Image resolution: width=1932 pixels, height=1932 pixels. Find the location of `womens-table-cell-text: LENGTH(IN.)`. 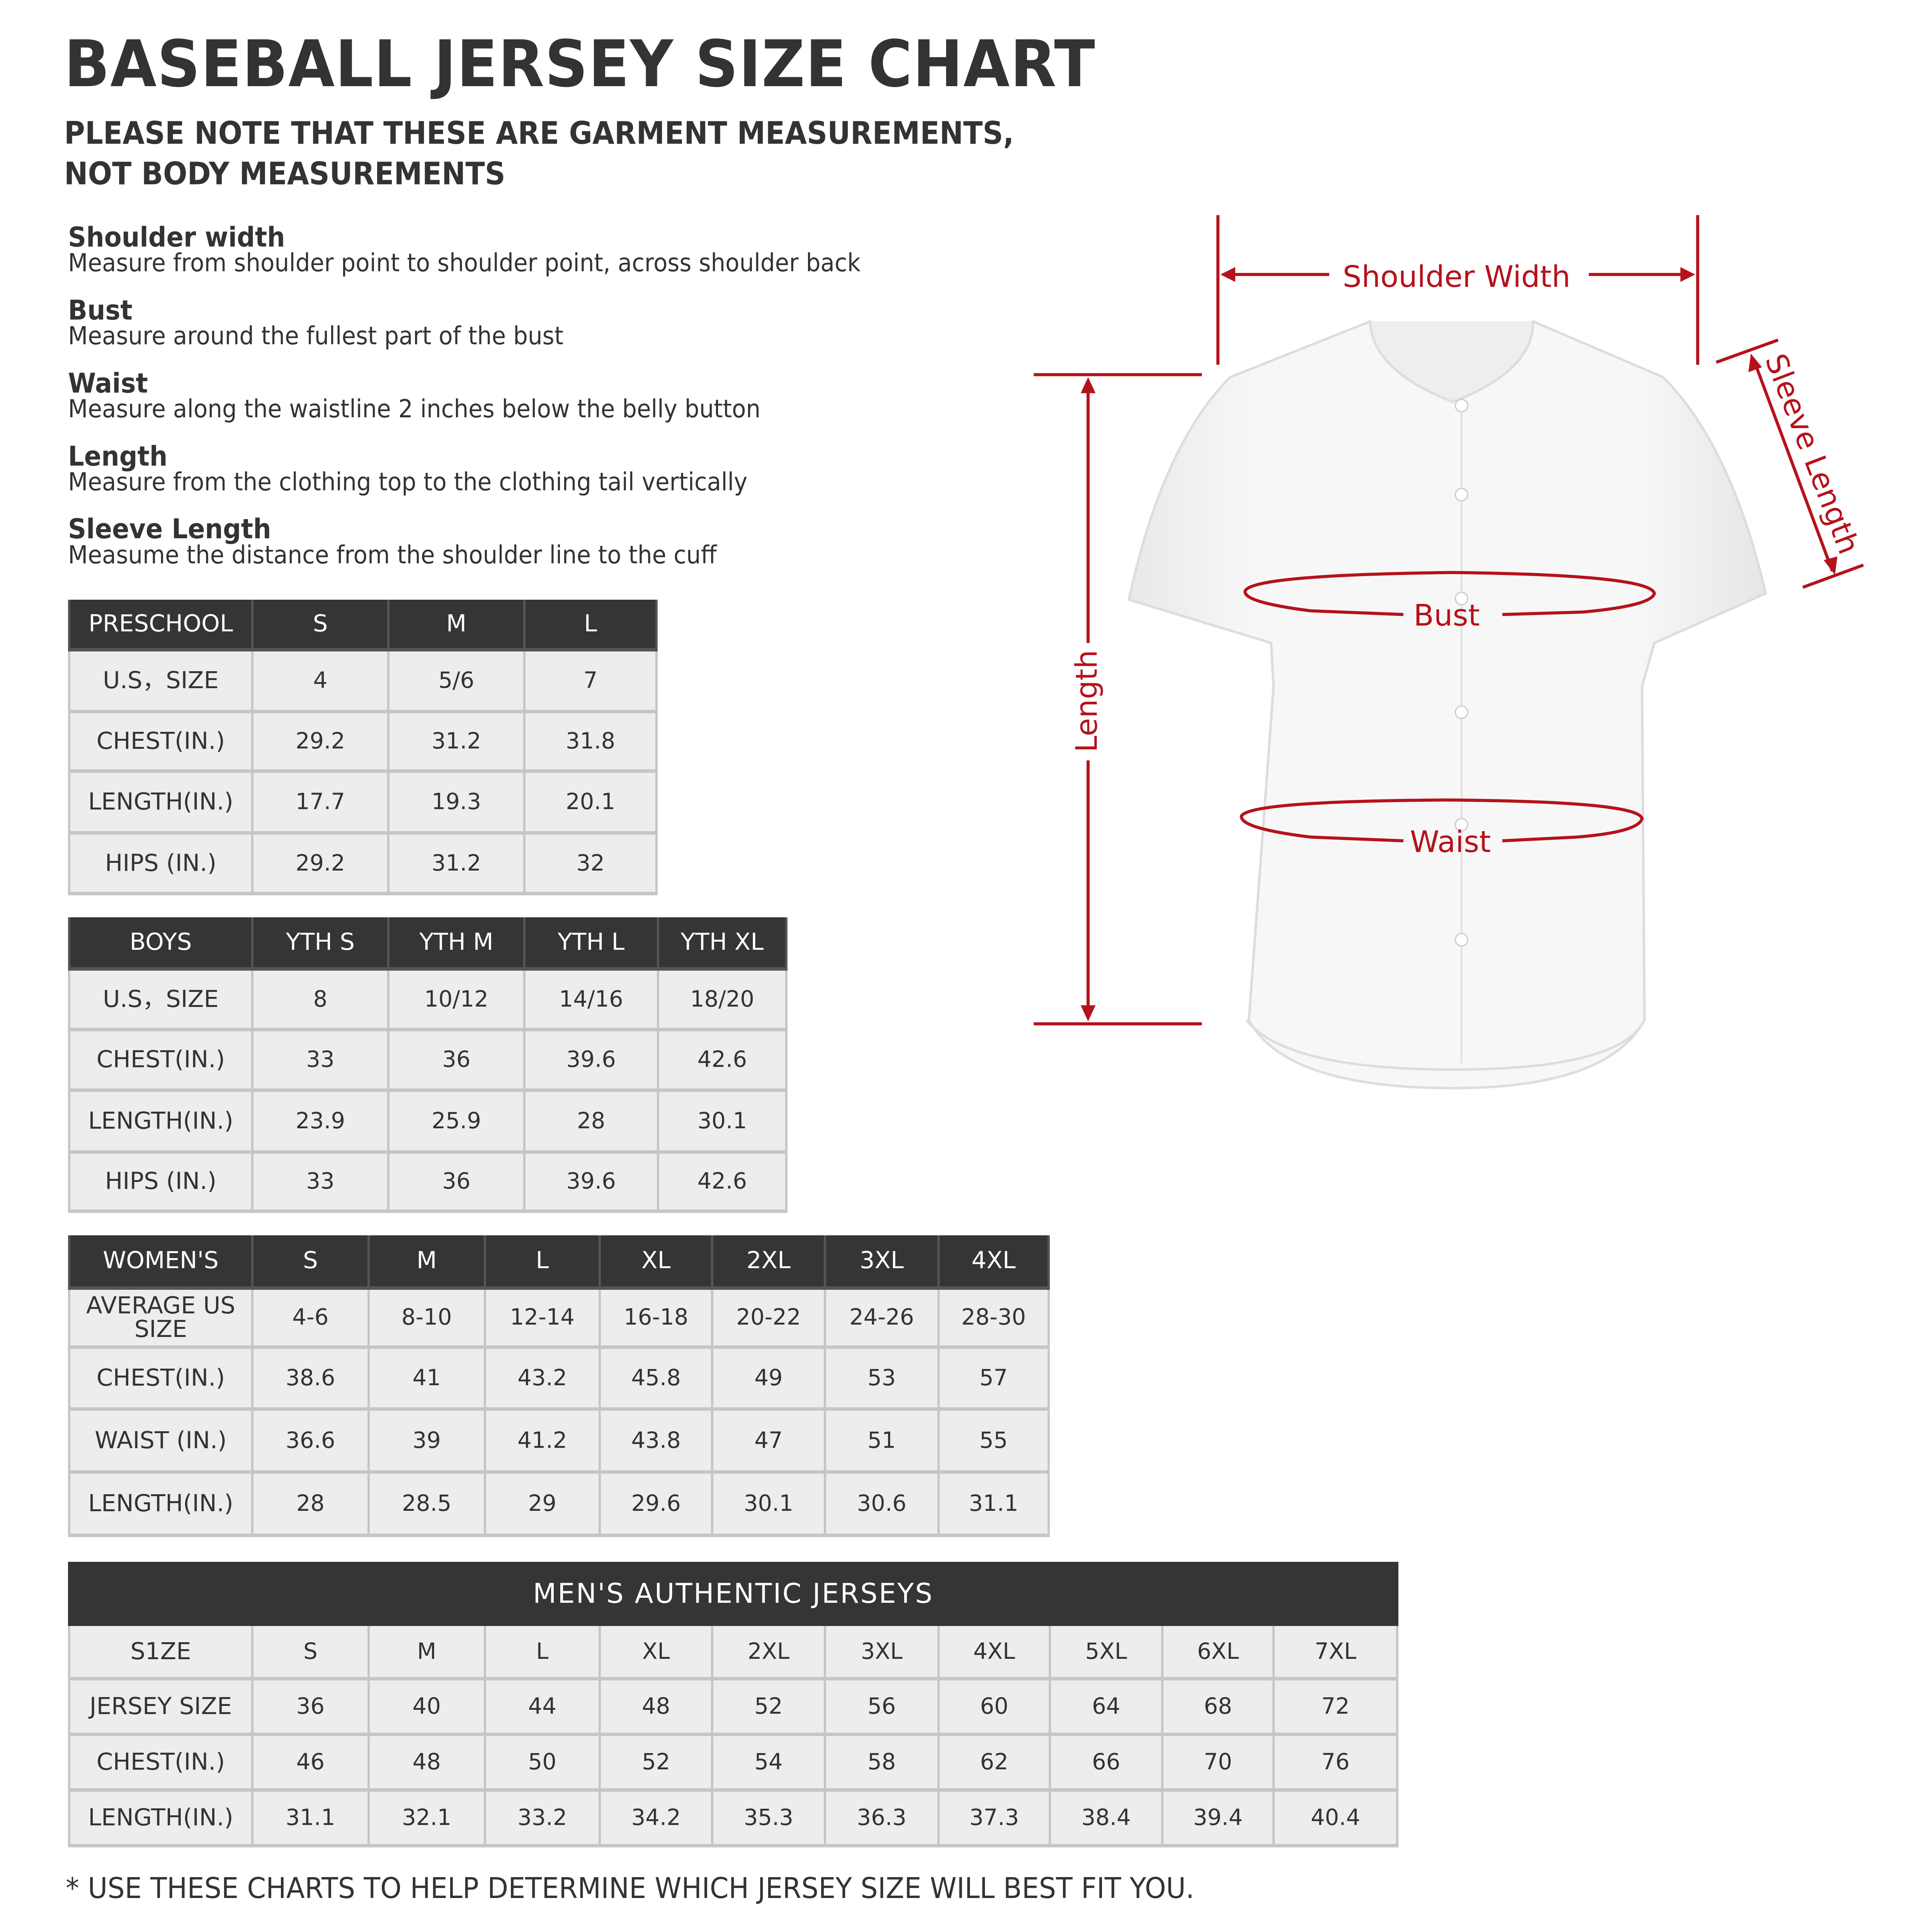

womens-table-cell-text: LENGTH(IN.) is located at coordinates (160, 1504).